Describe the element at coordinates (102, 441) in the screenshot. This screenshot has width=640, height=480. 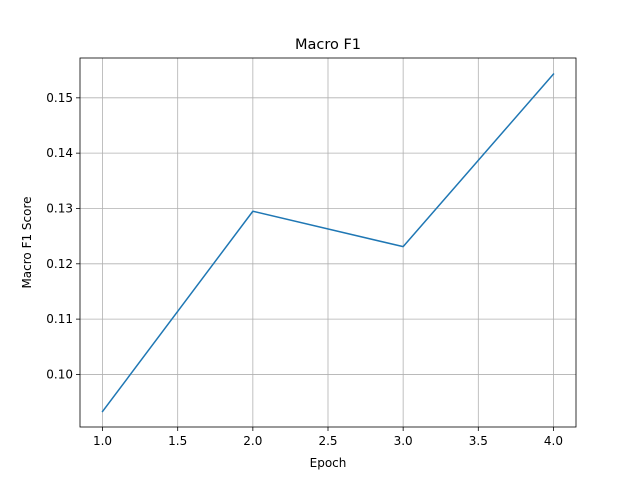
I see `x-tick-label: 1.0` at that location.